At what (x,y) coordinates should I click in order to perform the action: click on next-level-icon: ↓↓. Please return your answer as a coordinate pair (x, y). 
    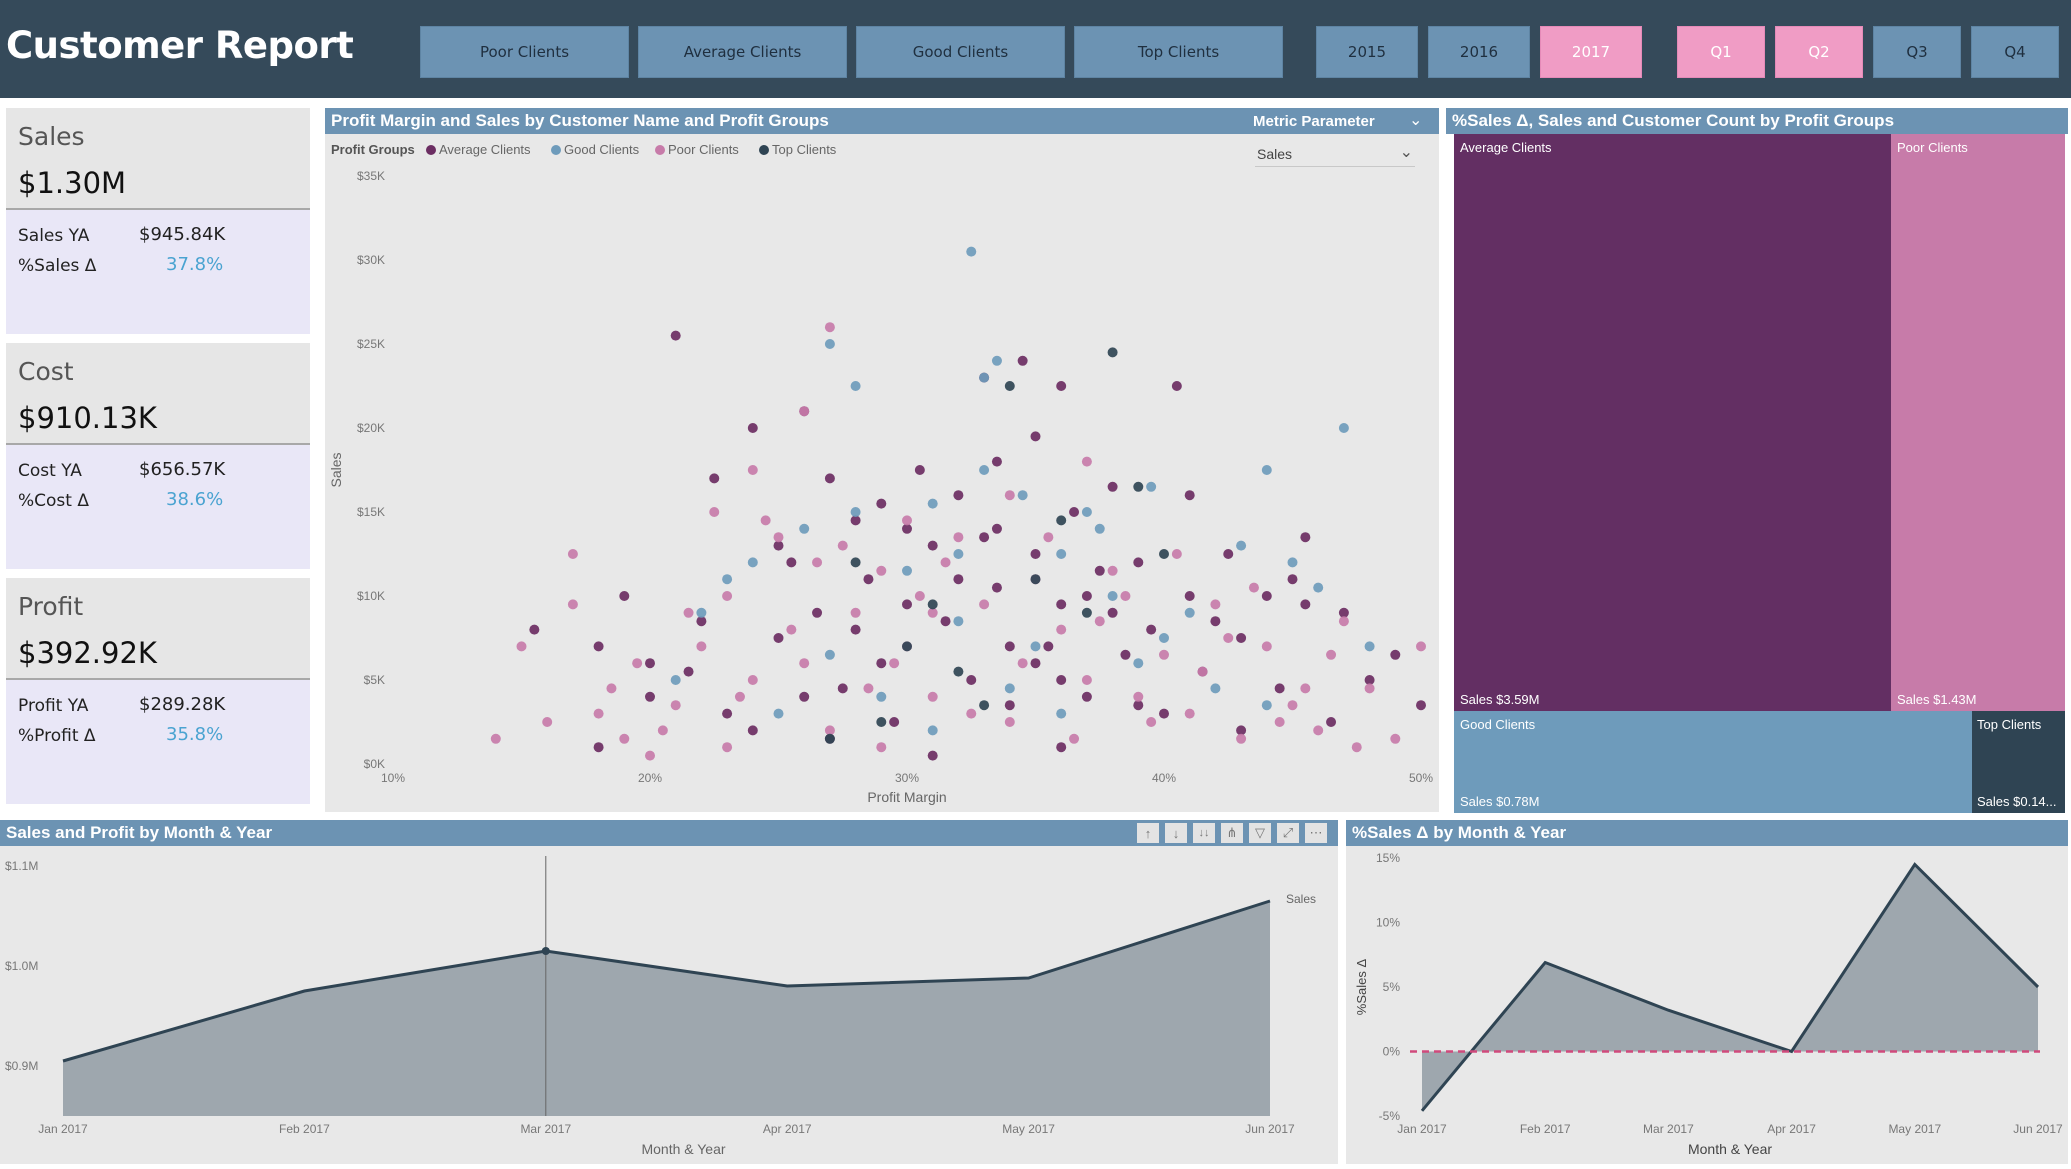
    Looking at the image, I should click on (1204, 833).